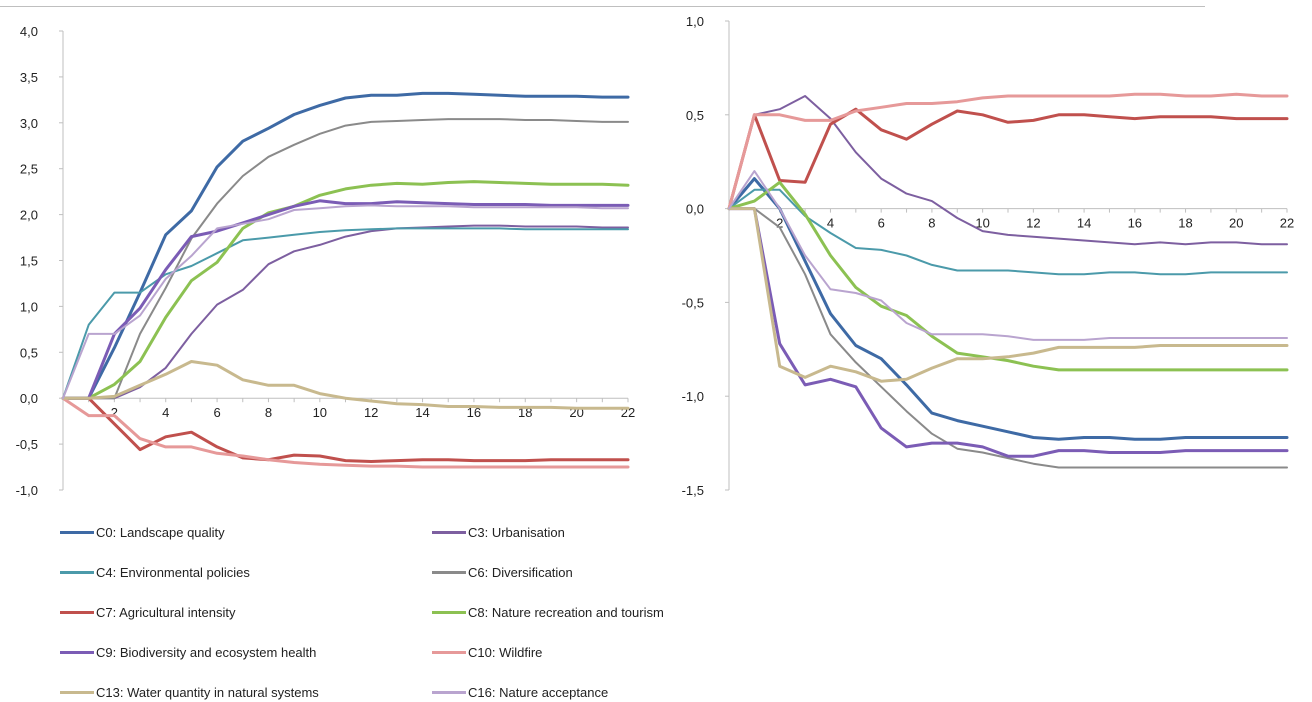  Describe the element at coordinates (566, 612) in the screenshot. I see `legend-label: C8: Nature recreation and tourism` at that location.